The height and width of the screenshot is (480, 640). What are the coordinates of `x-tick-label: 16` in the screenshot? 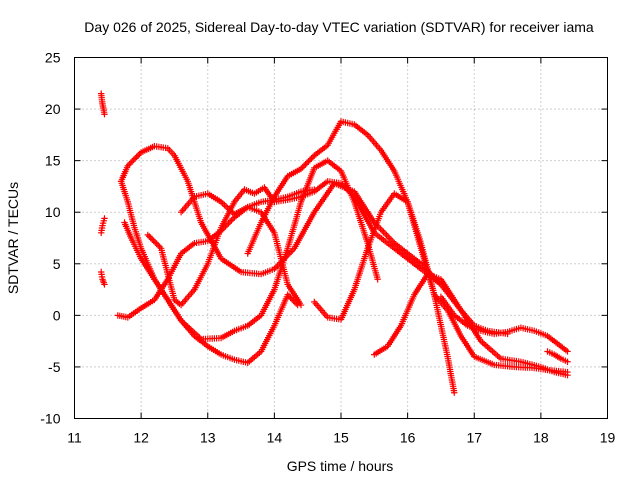 It's located at (408, 438).